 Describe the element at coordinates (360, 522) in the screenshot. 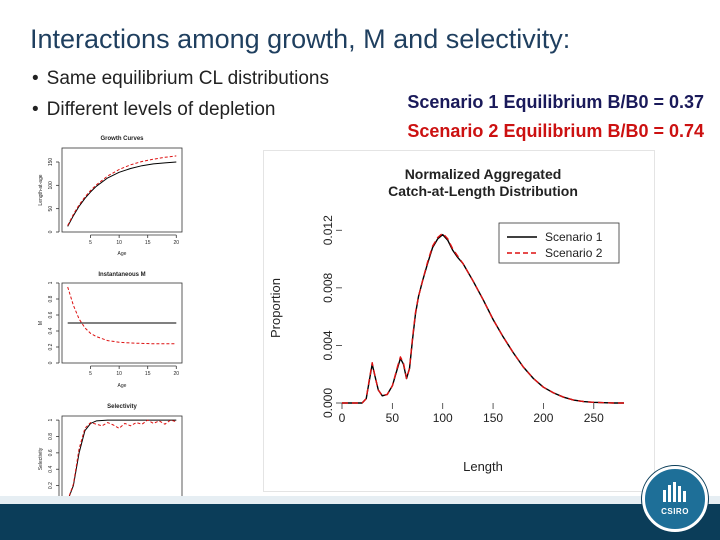

I see `footer-bar` at that location.